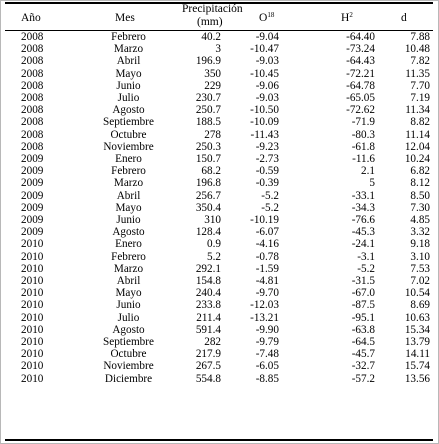 Image resolution: width=439 pixels, height=444 pixels. I want to click on cell-precipitation: 3, so click(218, 49).